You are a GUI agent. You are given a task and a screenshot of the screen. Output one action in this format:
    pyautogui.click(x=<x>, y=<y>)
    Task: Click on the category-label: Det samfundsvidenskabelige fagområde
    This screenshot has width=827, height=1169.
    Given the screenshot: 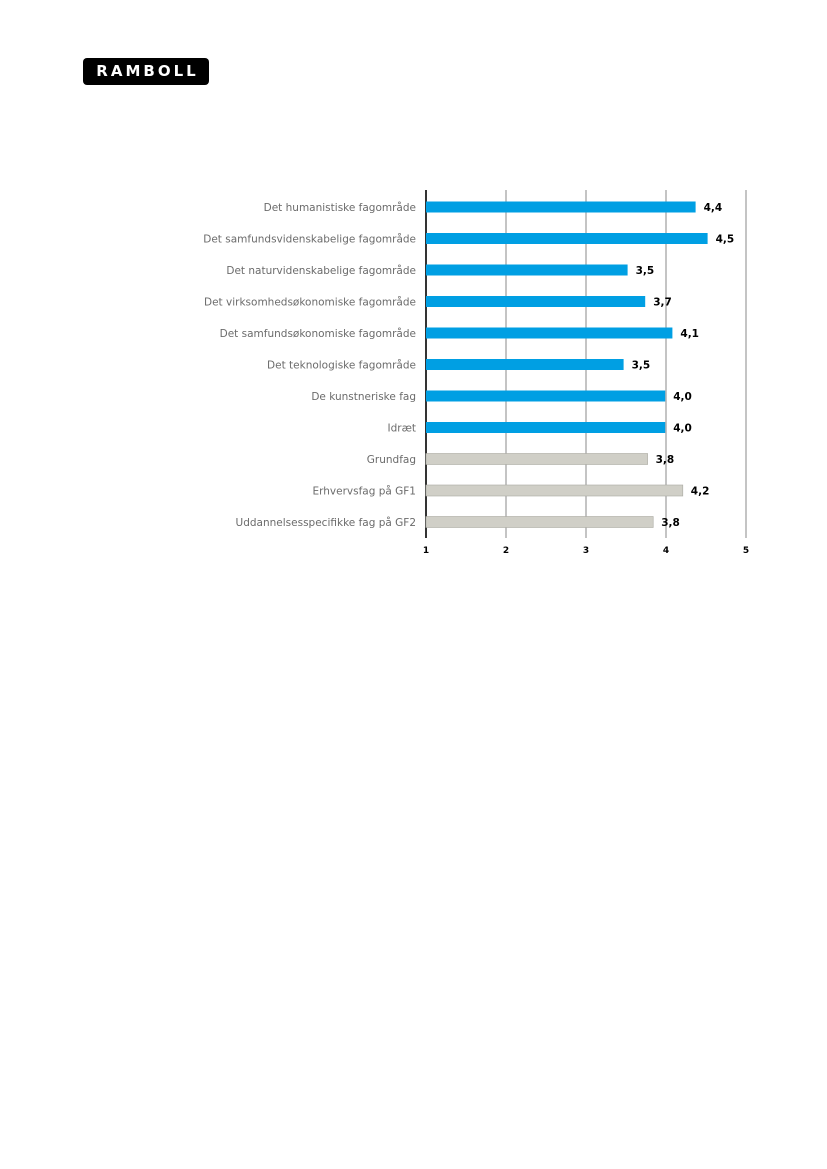 What is the action you would take?
    pyautogui.click(x=309, y=239)
    